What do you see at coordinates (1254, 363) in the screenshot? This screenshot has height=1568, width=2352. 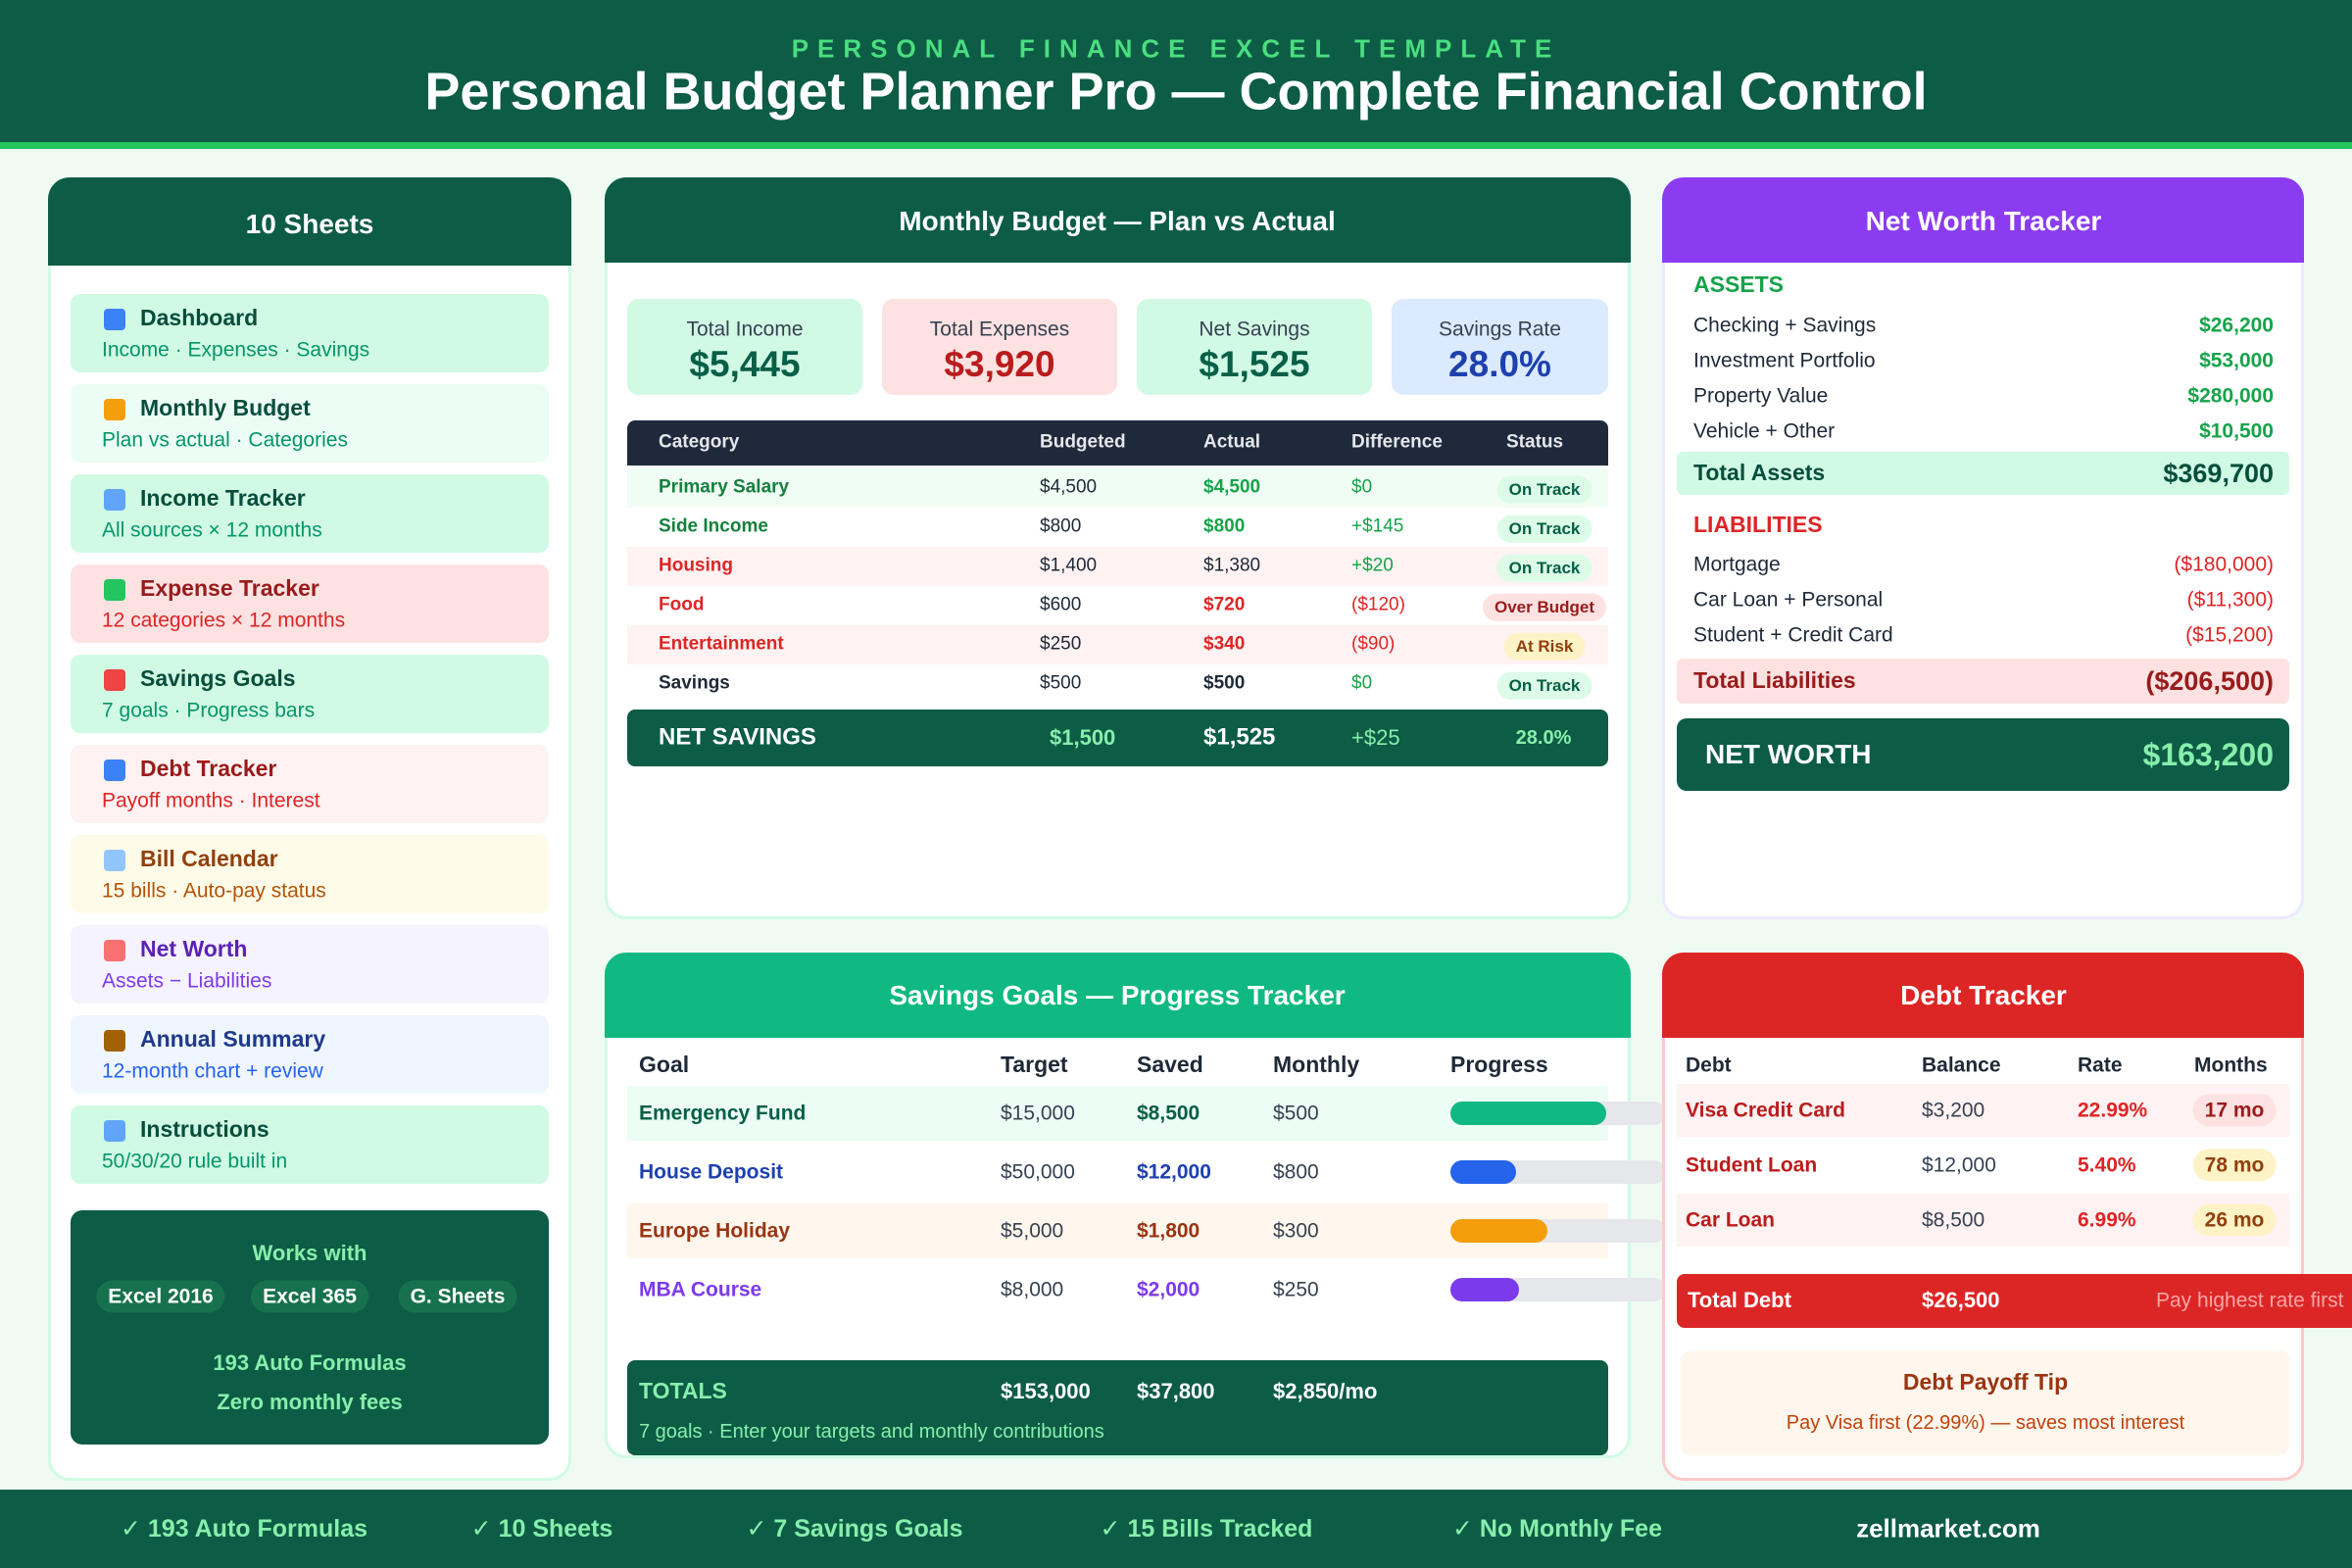 I see `kpi-value: $1,525` at bounding box center [1254, 363].